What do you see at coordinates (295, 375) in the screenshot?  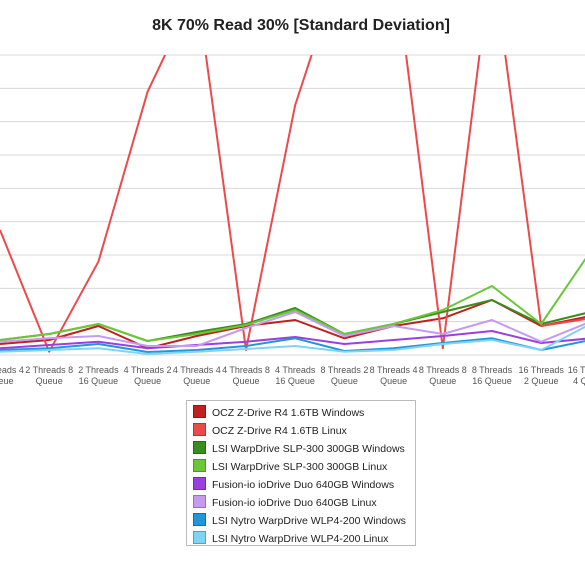 I see `x-tick-label: 4 Threads 16 Queue` at bounding box center [295, 375].